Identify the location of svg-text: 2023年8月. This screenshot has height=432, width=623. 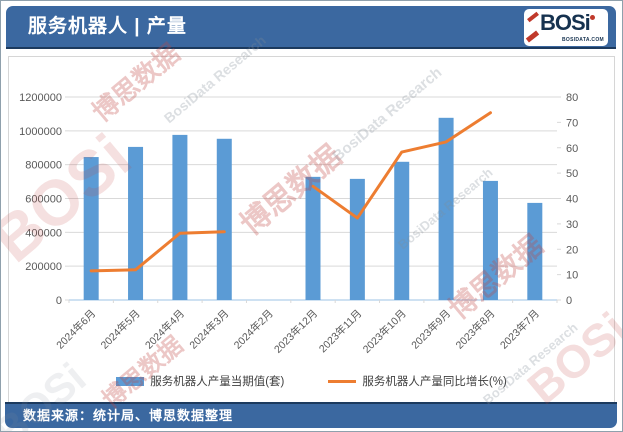
(475, 329).